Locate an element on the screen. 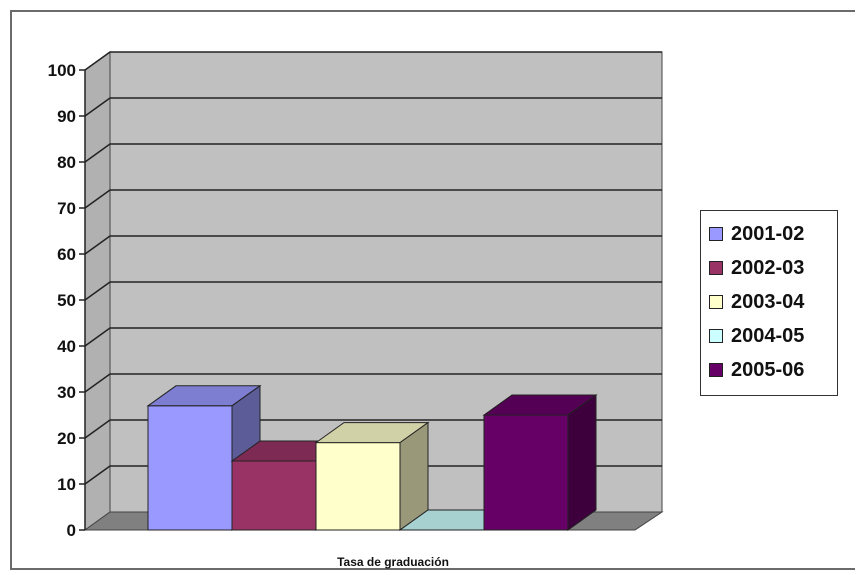  legend-label: 2003-04 is located at coordinates (768, 301).